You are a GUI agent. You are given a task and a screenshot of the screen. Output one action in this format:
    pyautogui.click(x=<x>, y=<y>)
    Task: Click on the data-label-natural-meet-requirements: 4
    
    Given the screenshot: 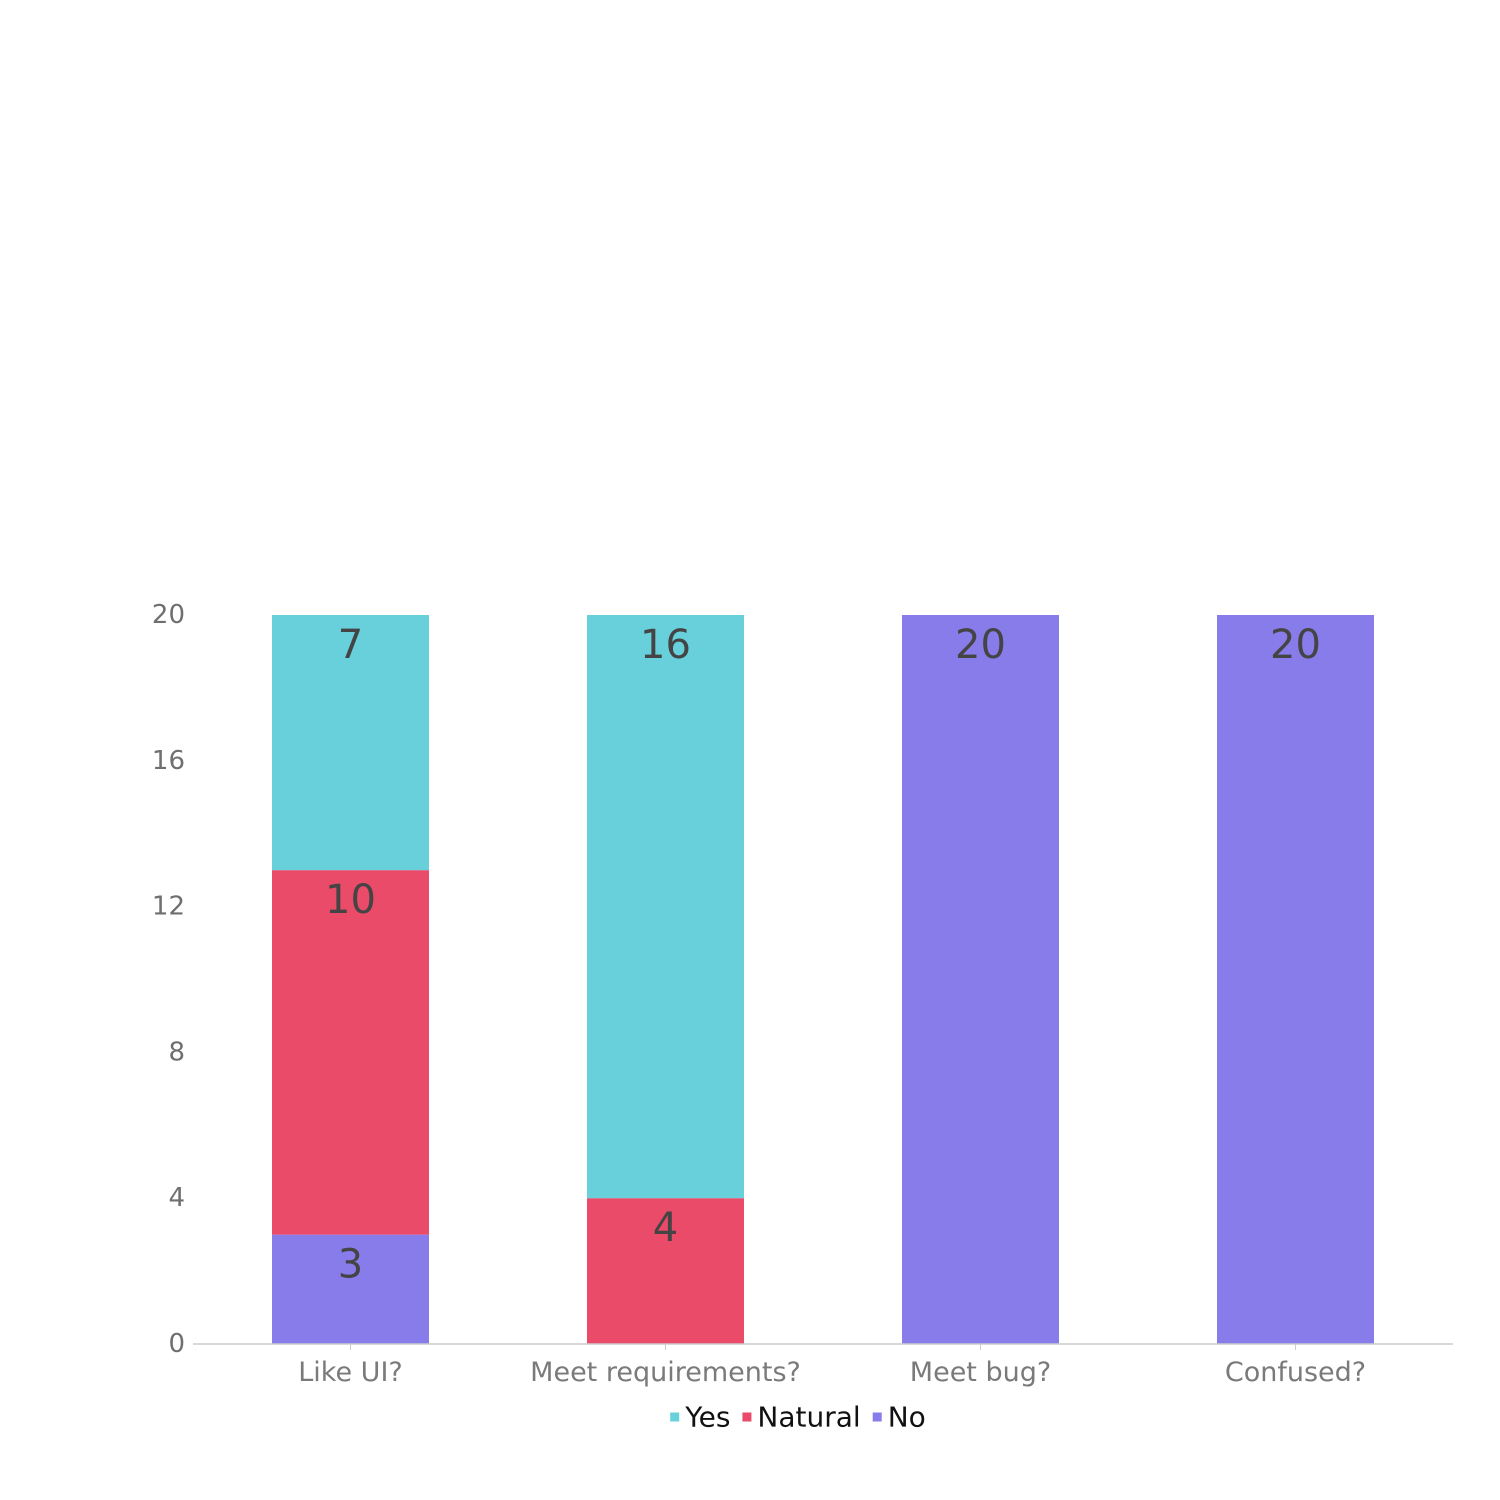 What is the action you would take?
    pyautogui.click(x=665, y=1228)
    